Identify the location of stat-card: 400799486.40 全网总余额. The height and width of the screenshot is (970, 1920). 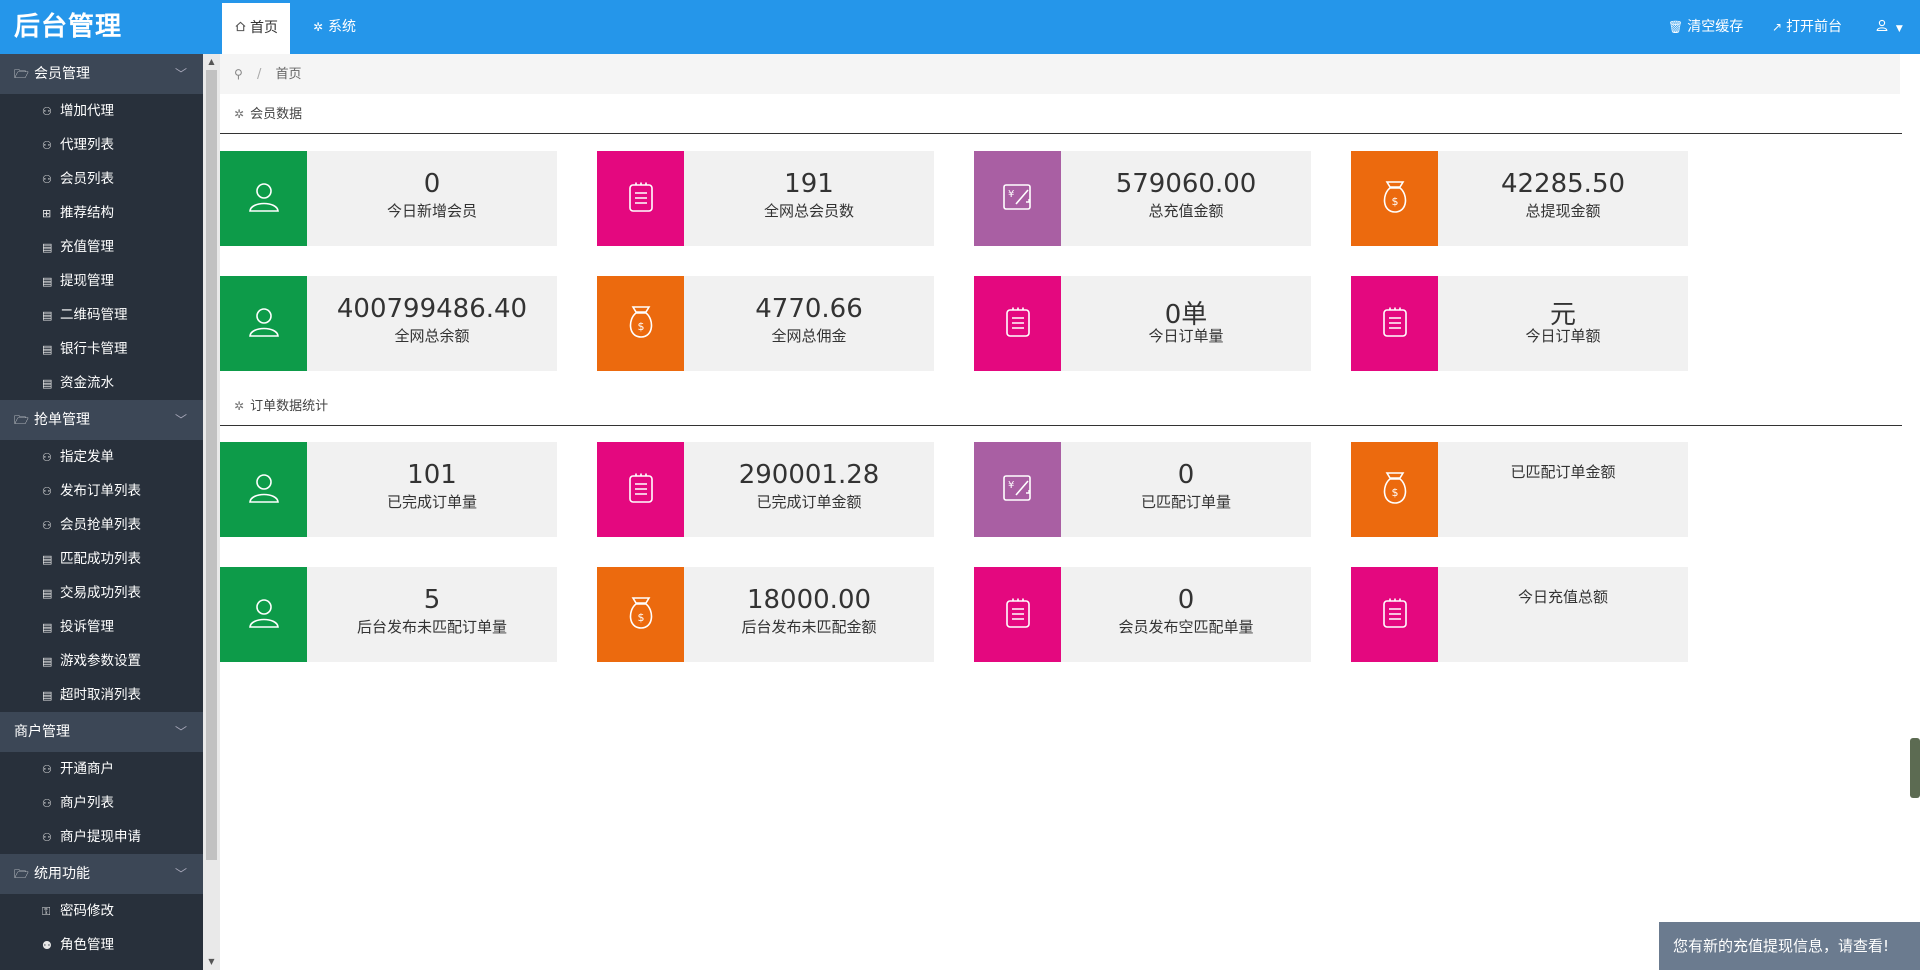
(388, 323).